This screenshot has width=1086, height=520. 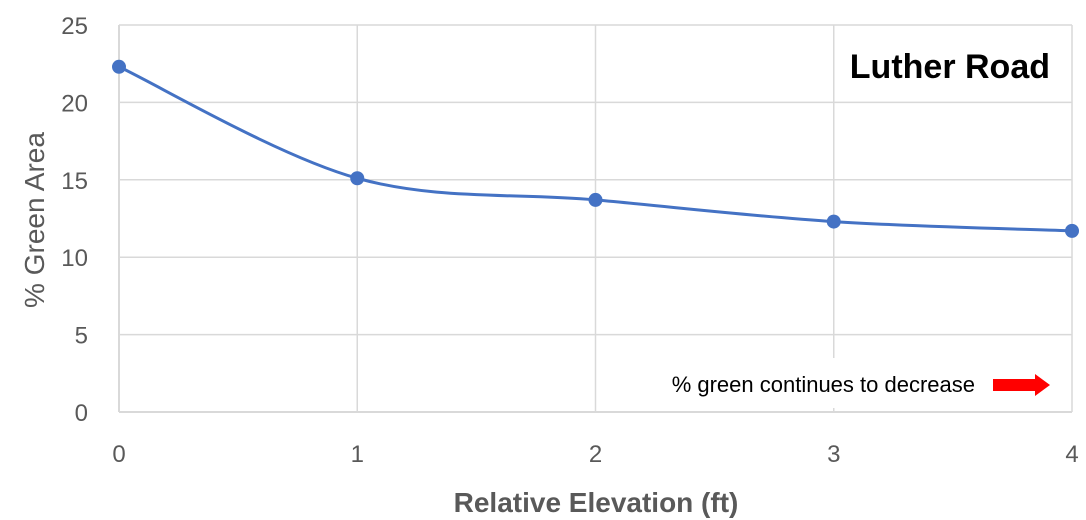 What do you see at coordinates (1021, 385) in the screenshot?
I see `arrow-right-icon` at bounding box center [1021, 385].